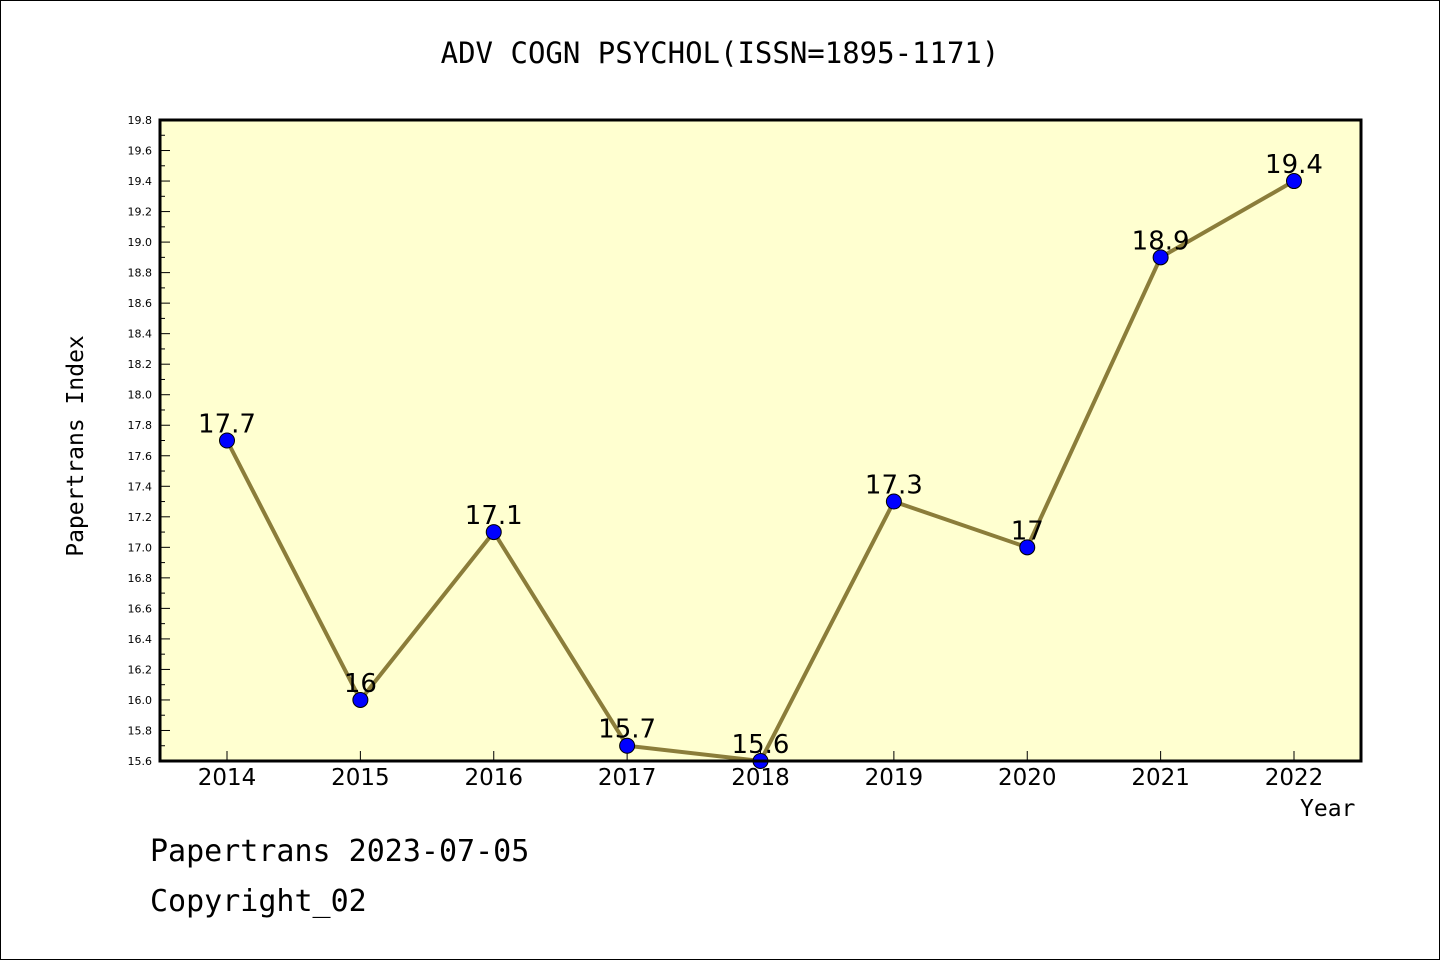 The height and width of the screenshot is (960, 1440). What do you see at coordinates (761, 745) in the screenshot?
I see `data-label: 15.6` at bounding box center [761, 745].